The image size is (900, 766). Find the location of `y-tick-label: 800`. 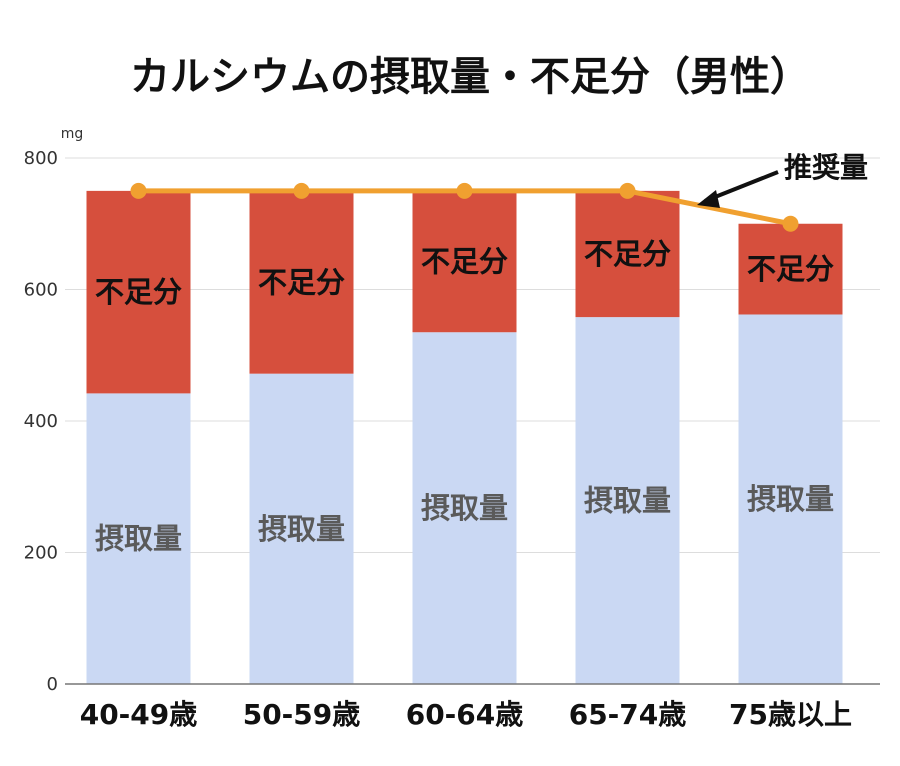

y-tick-label: 800 is located at coordinates (41, 158).